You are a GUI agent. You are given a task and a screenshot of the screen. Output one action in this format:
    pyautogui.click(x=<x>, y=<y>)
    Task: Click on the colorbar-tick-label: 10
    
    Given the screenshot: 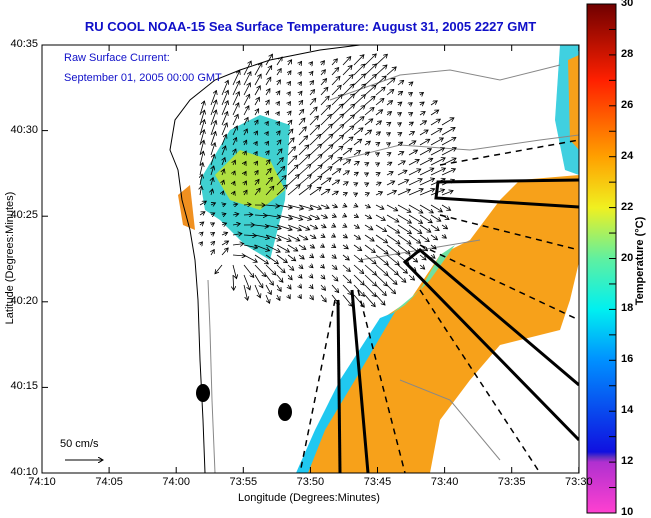 What is the action you would take?
    pyautogui.click(x=627, y=512)
    